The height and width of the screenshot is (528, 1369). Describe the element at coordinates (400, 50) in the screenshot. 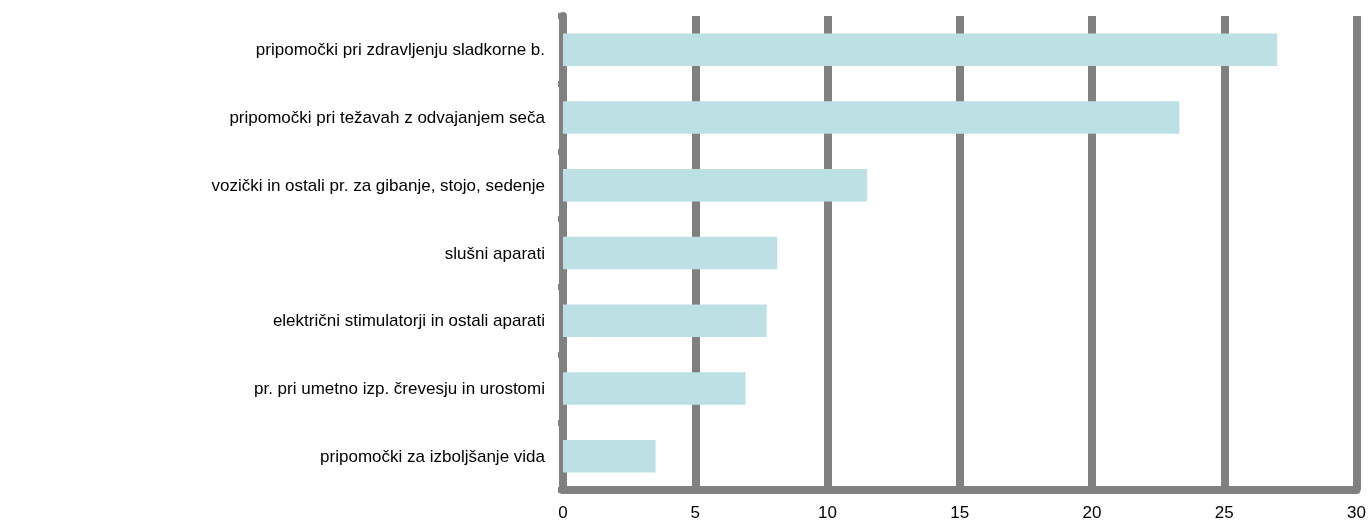

I see `y-tick-label: pripomočki pri zdravljenju sladkorne b.` at that location.